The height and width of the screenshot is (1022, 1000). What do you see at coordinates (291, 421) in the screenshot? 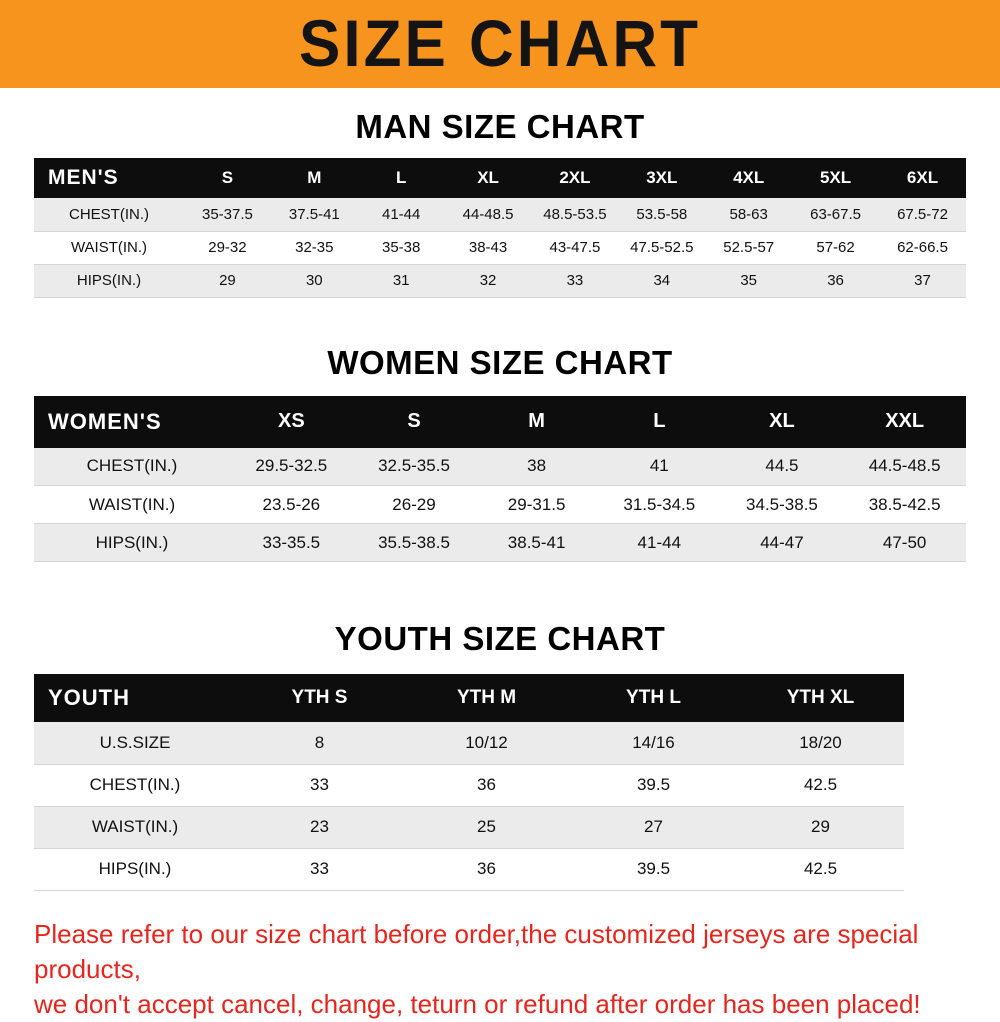
I see `column-header: XS` at bounding box center [291, 421].